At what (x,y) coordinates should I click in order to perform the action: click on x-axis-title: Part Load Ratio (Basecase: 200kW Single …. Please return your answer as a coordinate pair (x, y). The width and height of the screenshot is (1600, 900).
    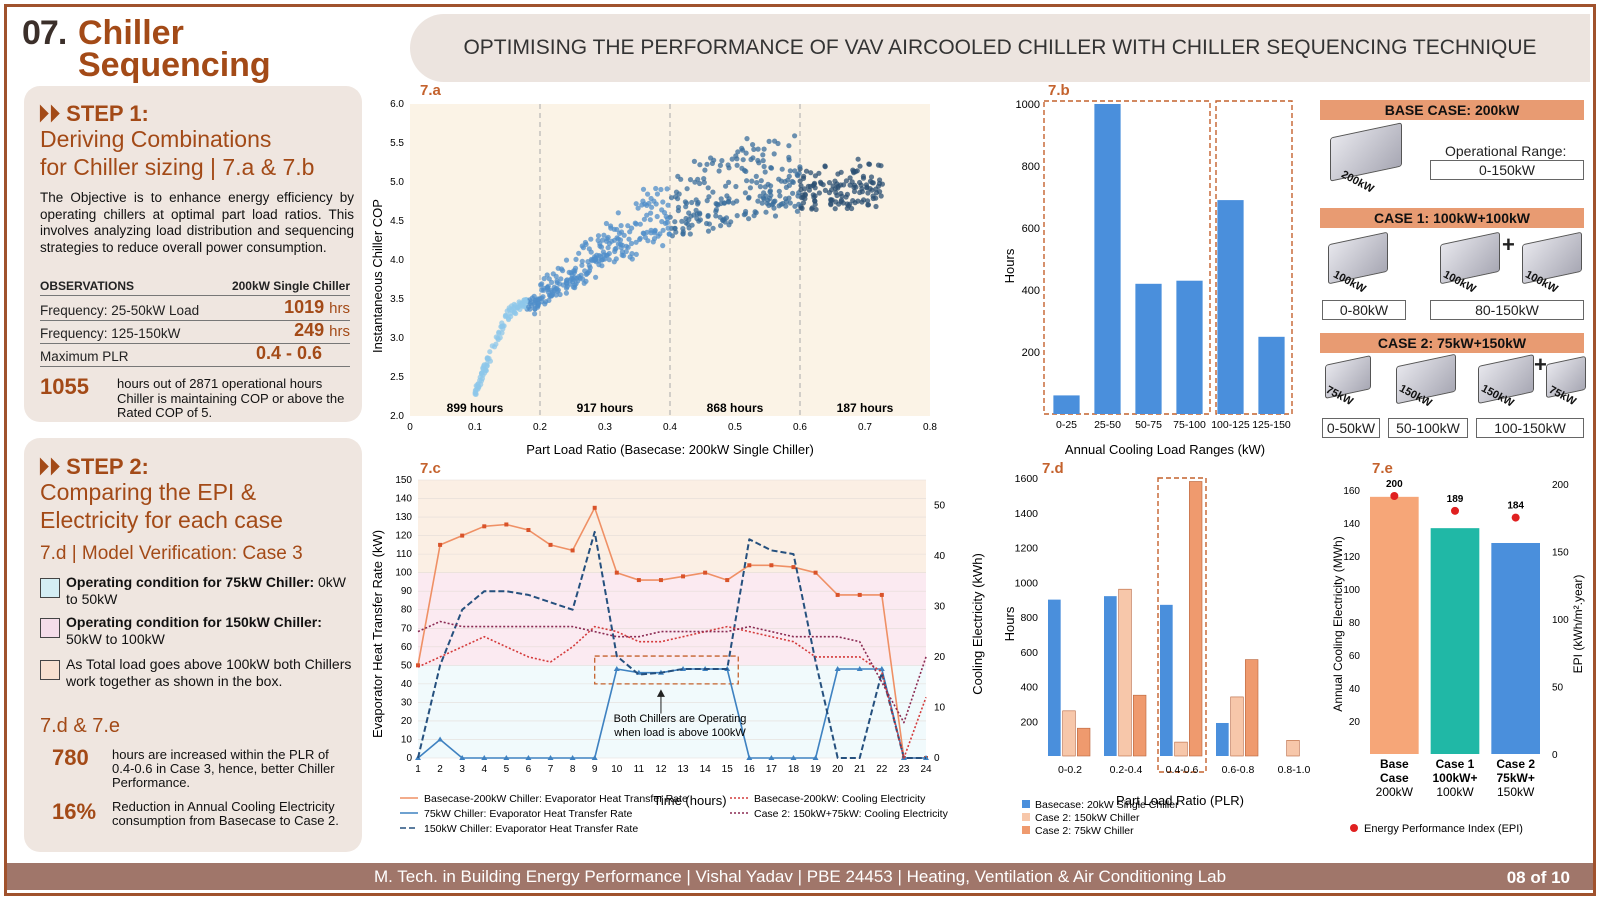
    Looking at the image, I should click on (670, 449).